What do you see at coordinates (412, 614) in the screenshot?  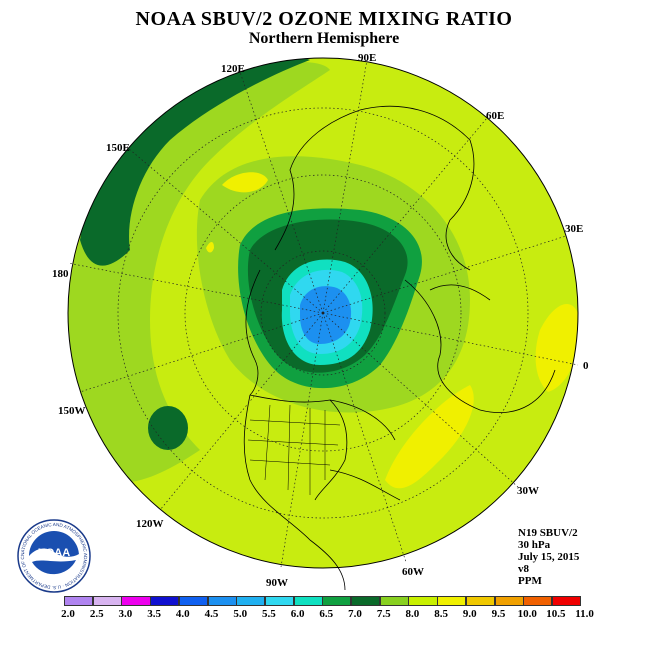 I see `colorbar-tick-label: 8.0` at bounding box center [412, 614].